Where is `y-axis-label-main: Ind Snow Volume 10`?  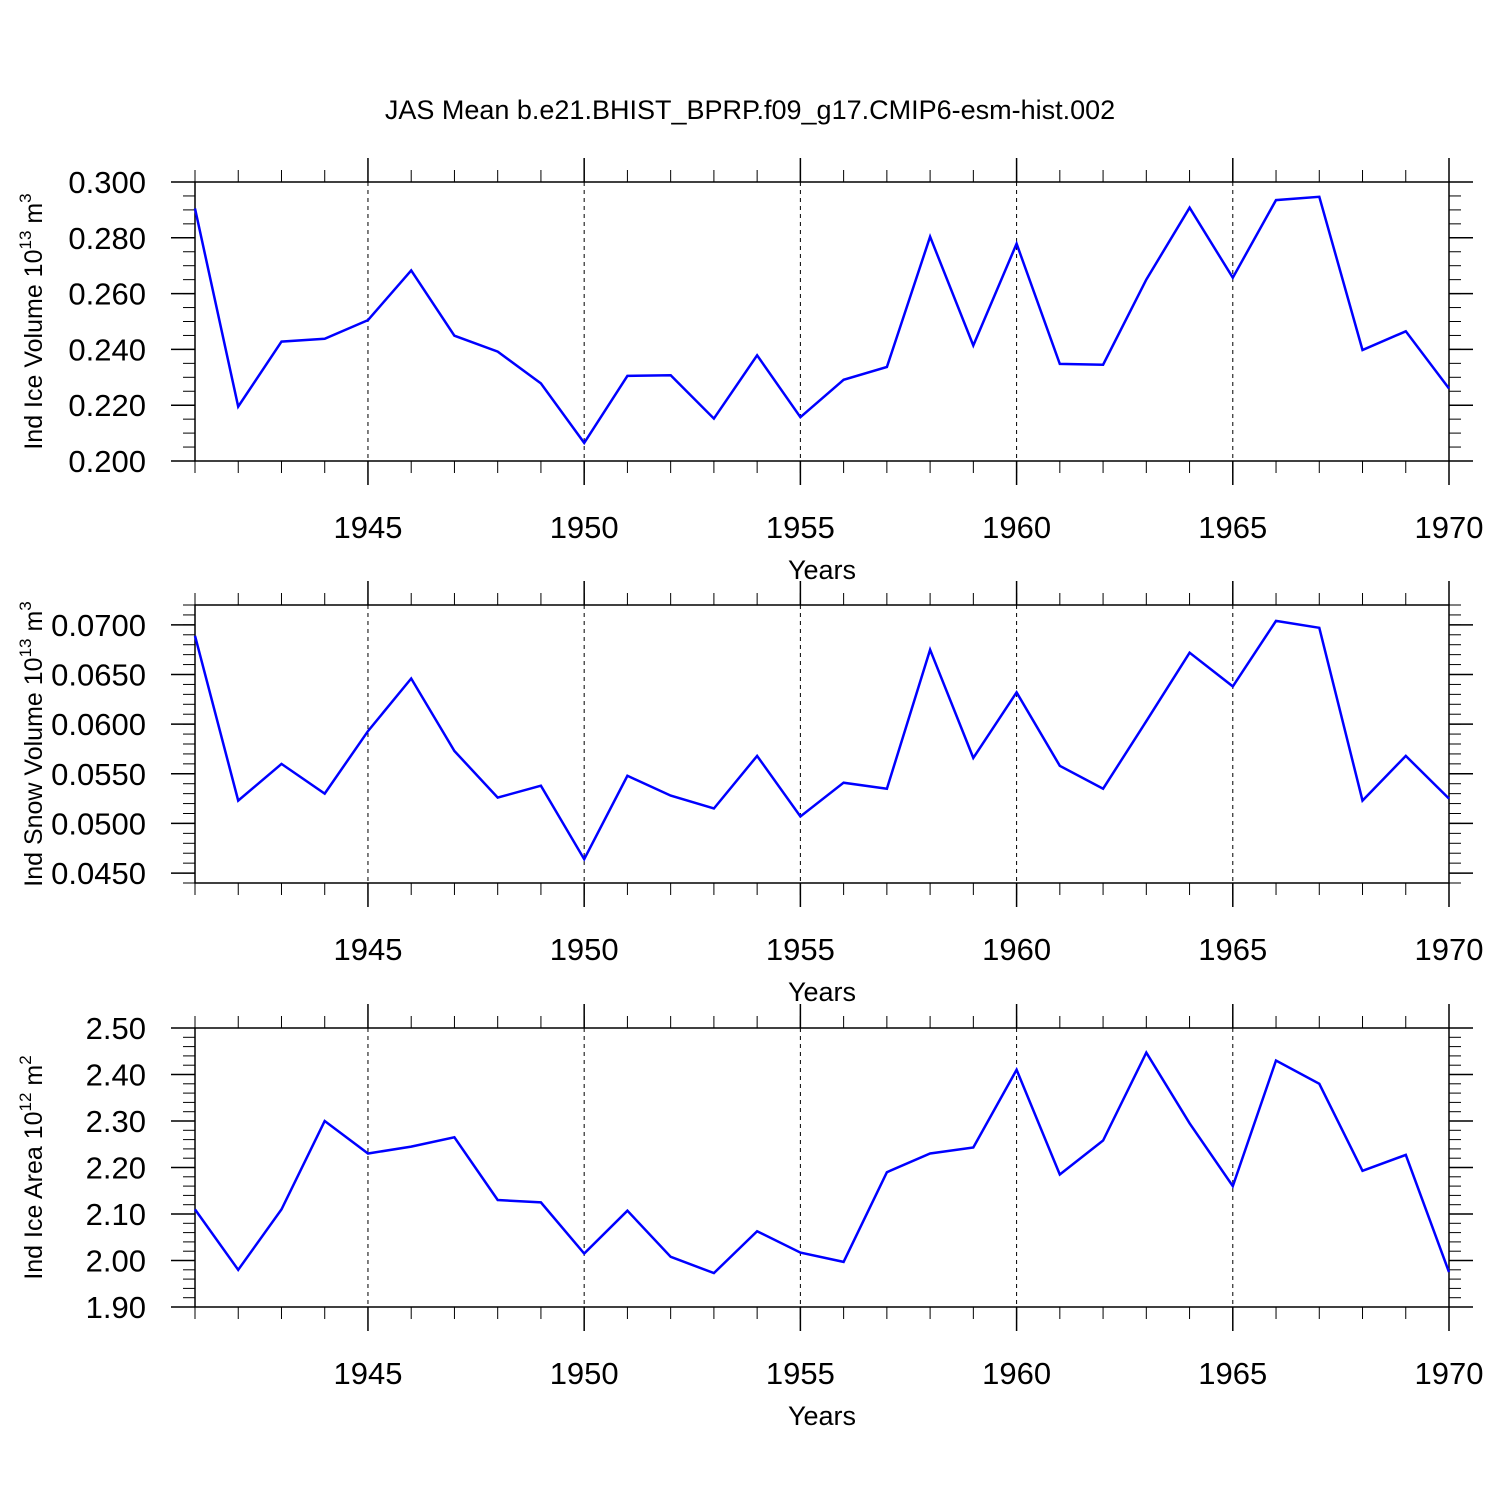 y-axis-label-main: Ind Snow Volume 10 is located at coordinates (34, 771).